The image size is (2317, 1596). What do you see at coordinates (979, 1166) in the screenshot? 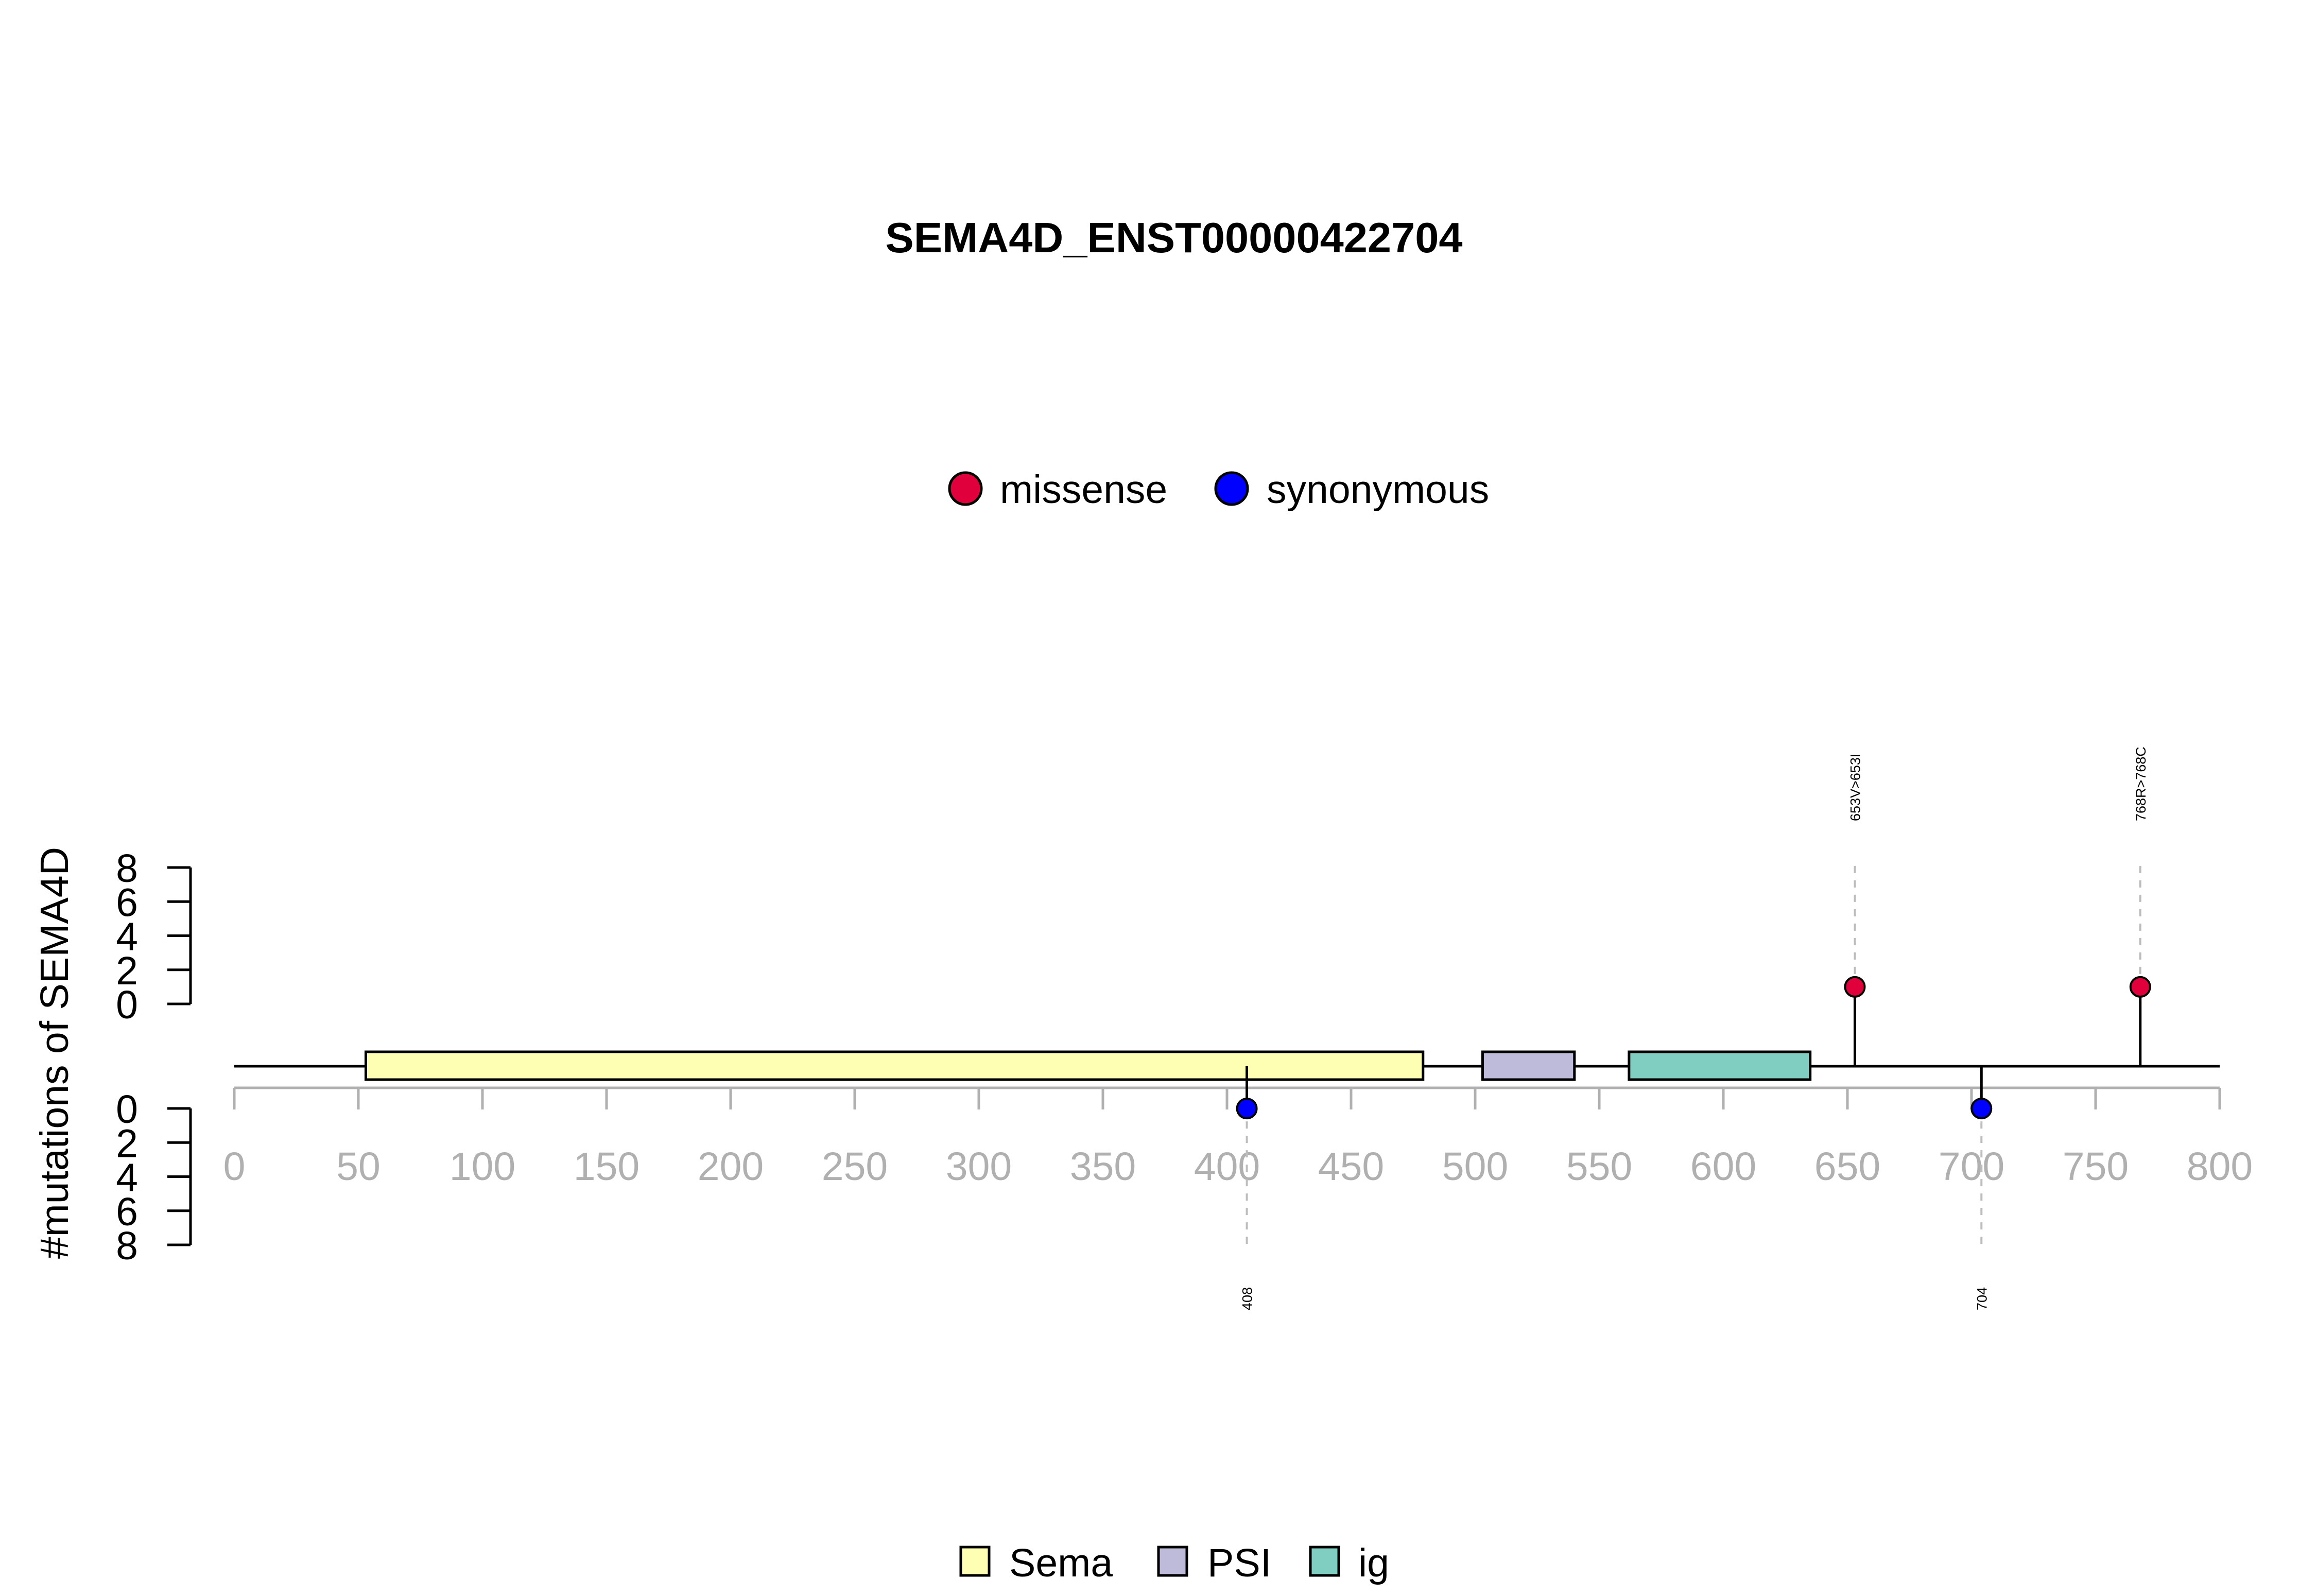
I see `x-tick-label-300: 300` at bounding box center [979, 1166].